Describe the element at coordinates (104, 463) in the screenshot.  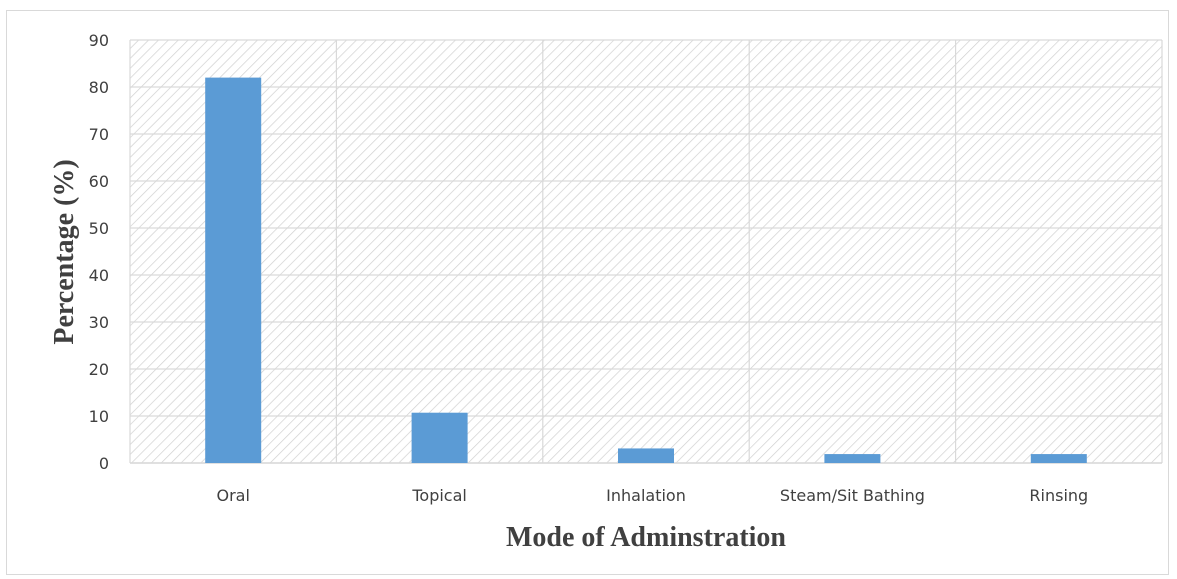
I see `y-tick-label: 0` at that location.